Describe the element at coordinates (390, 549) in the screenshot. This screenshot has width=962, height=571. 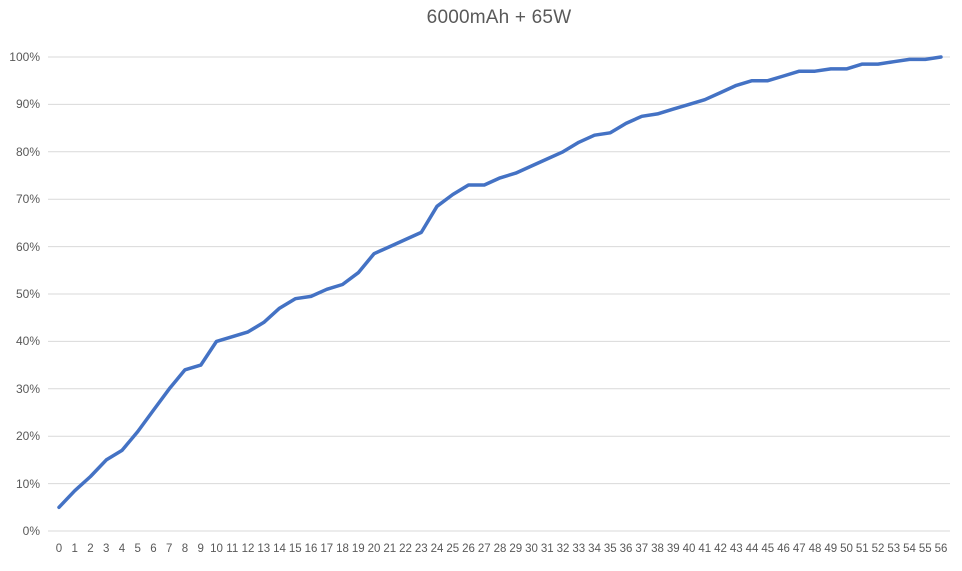
I see `x-axis-tick-label: 21` at that location.